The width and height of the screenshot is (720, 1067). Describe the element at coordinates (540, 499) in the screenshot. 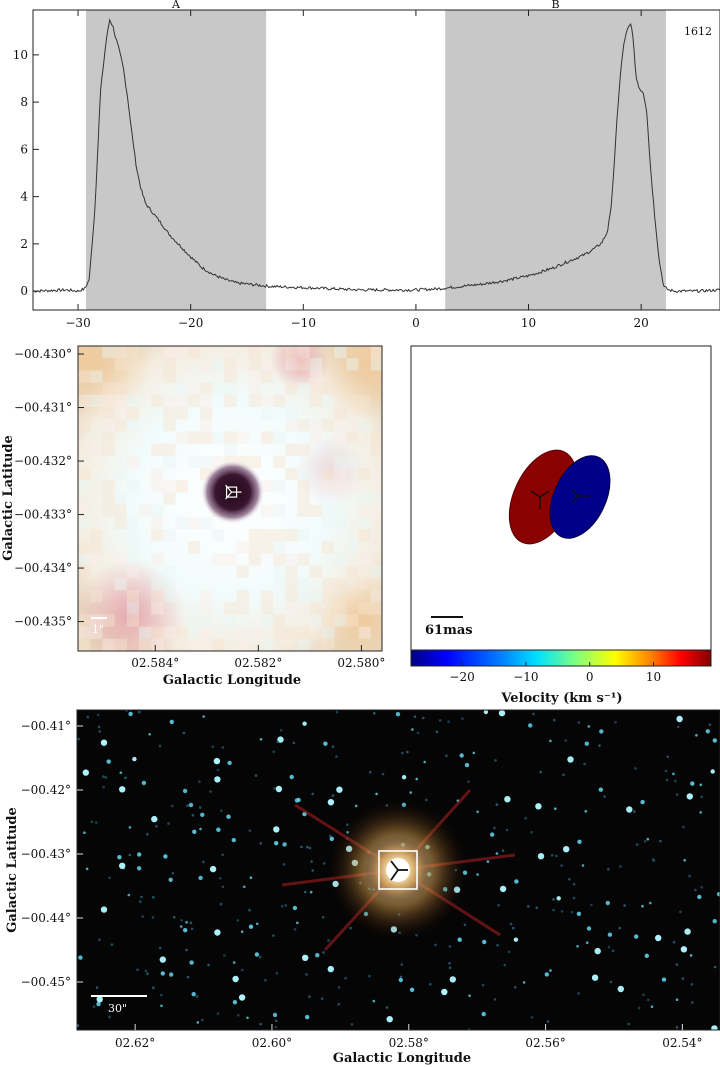

I see `spot-a-marker-icon` at that location.